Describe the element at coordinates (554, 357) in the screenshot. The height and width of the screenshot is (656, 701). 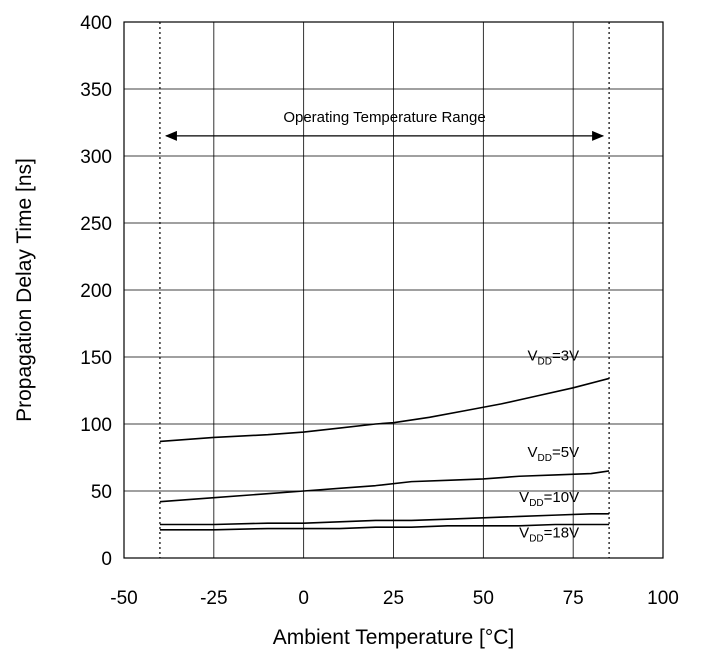
I see `series-label: VDD=3V` at that location.